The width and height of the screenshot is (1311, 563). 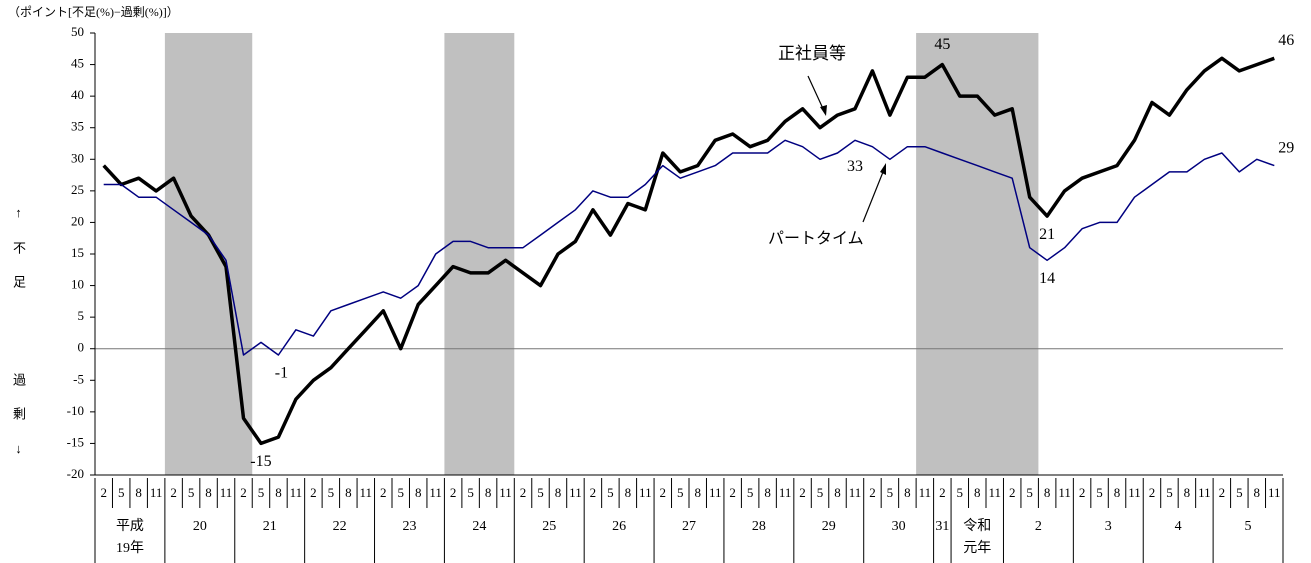 What do you see at coordinates (18, 257) in the screenshot?
I see `y-side-label: ↑不足` at bounding box center [18, 257].